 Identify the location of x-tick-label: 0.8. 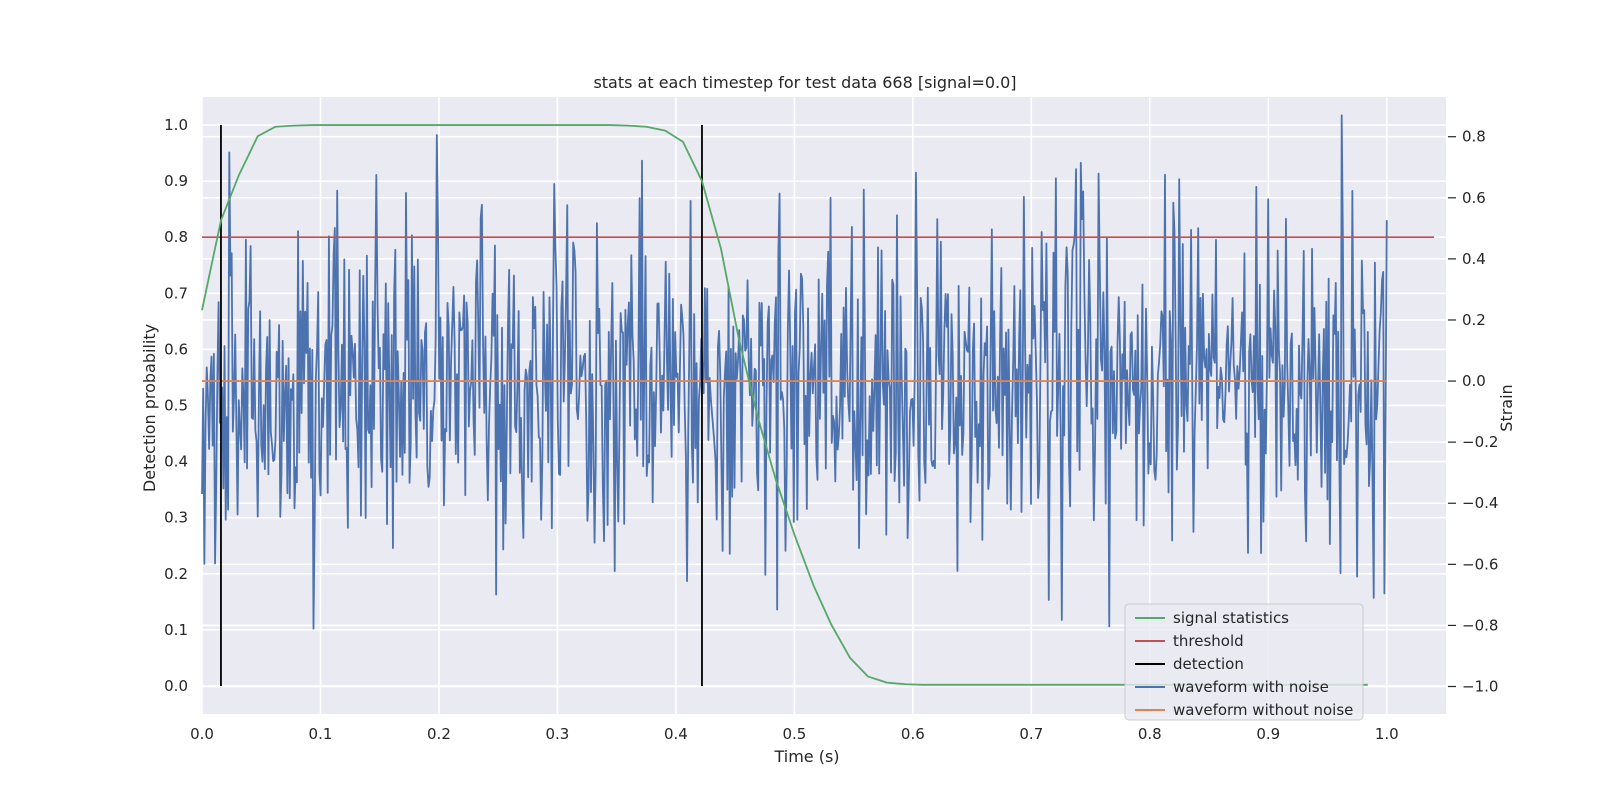
(1150, 734).